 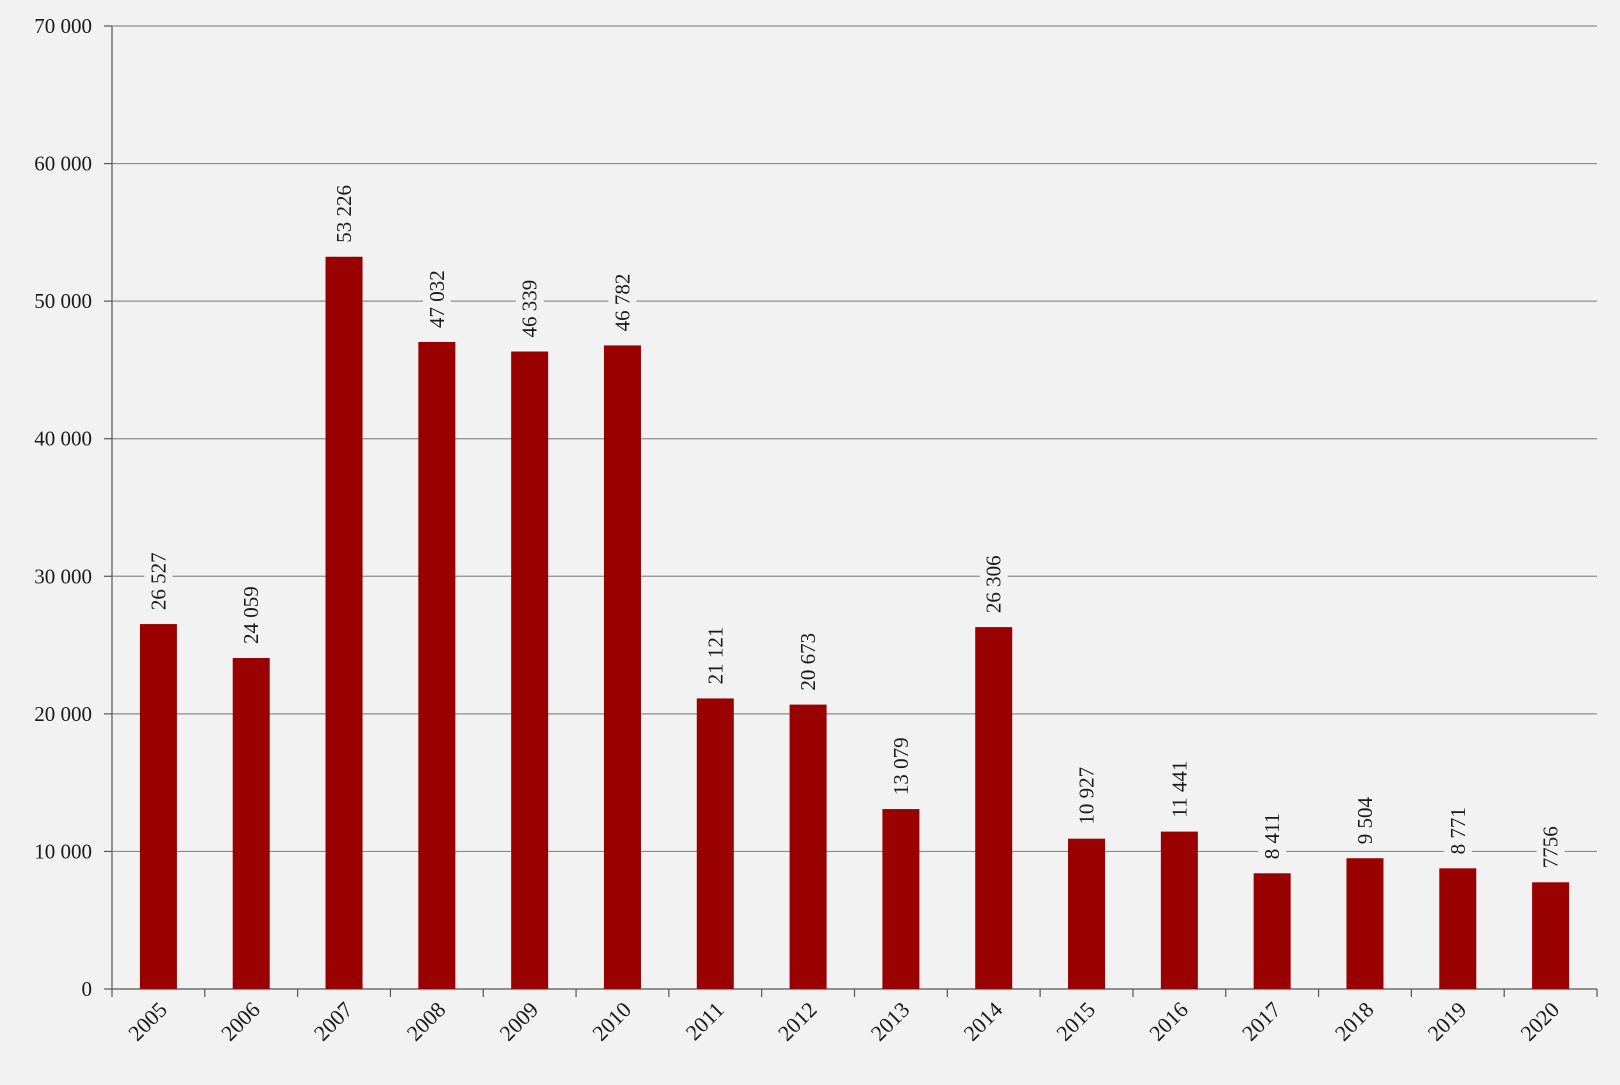 I want to click on bar-2017, so click(x=1272, y=931).